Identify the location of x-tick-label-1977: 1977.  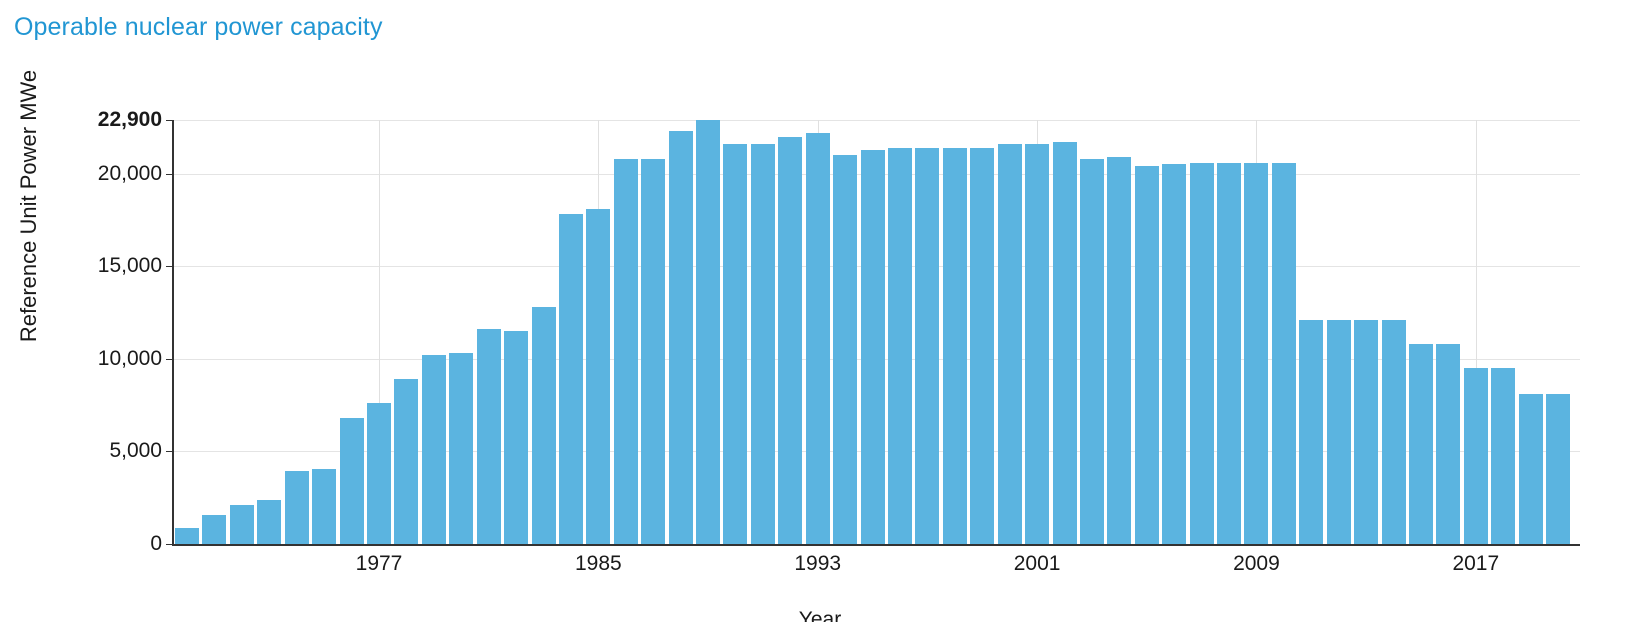
(379, 563).